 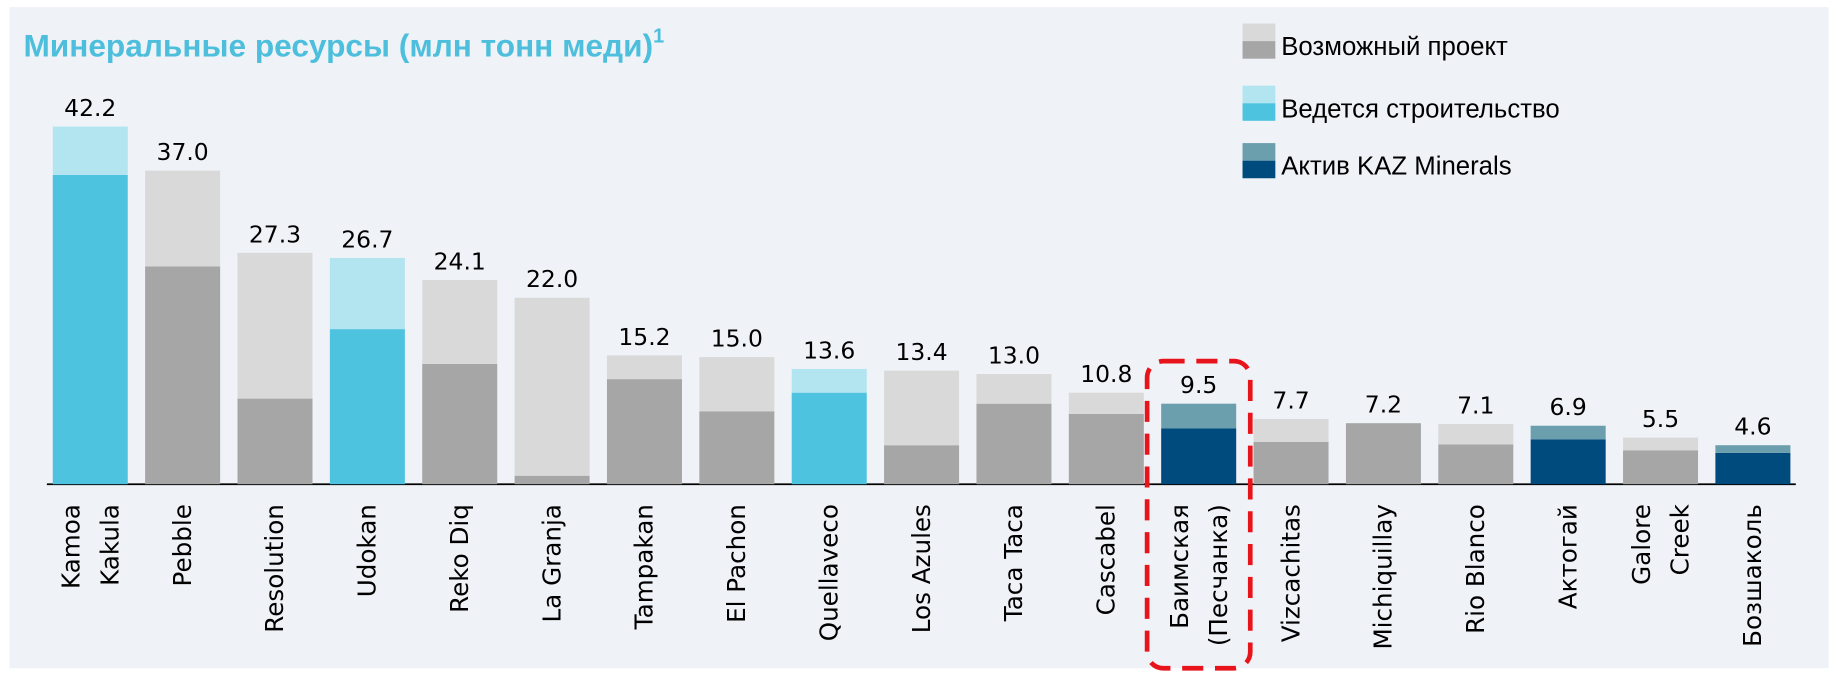 I want to click on x-tick-label: Creek, so click(x=1680, y=539).